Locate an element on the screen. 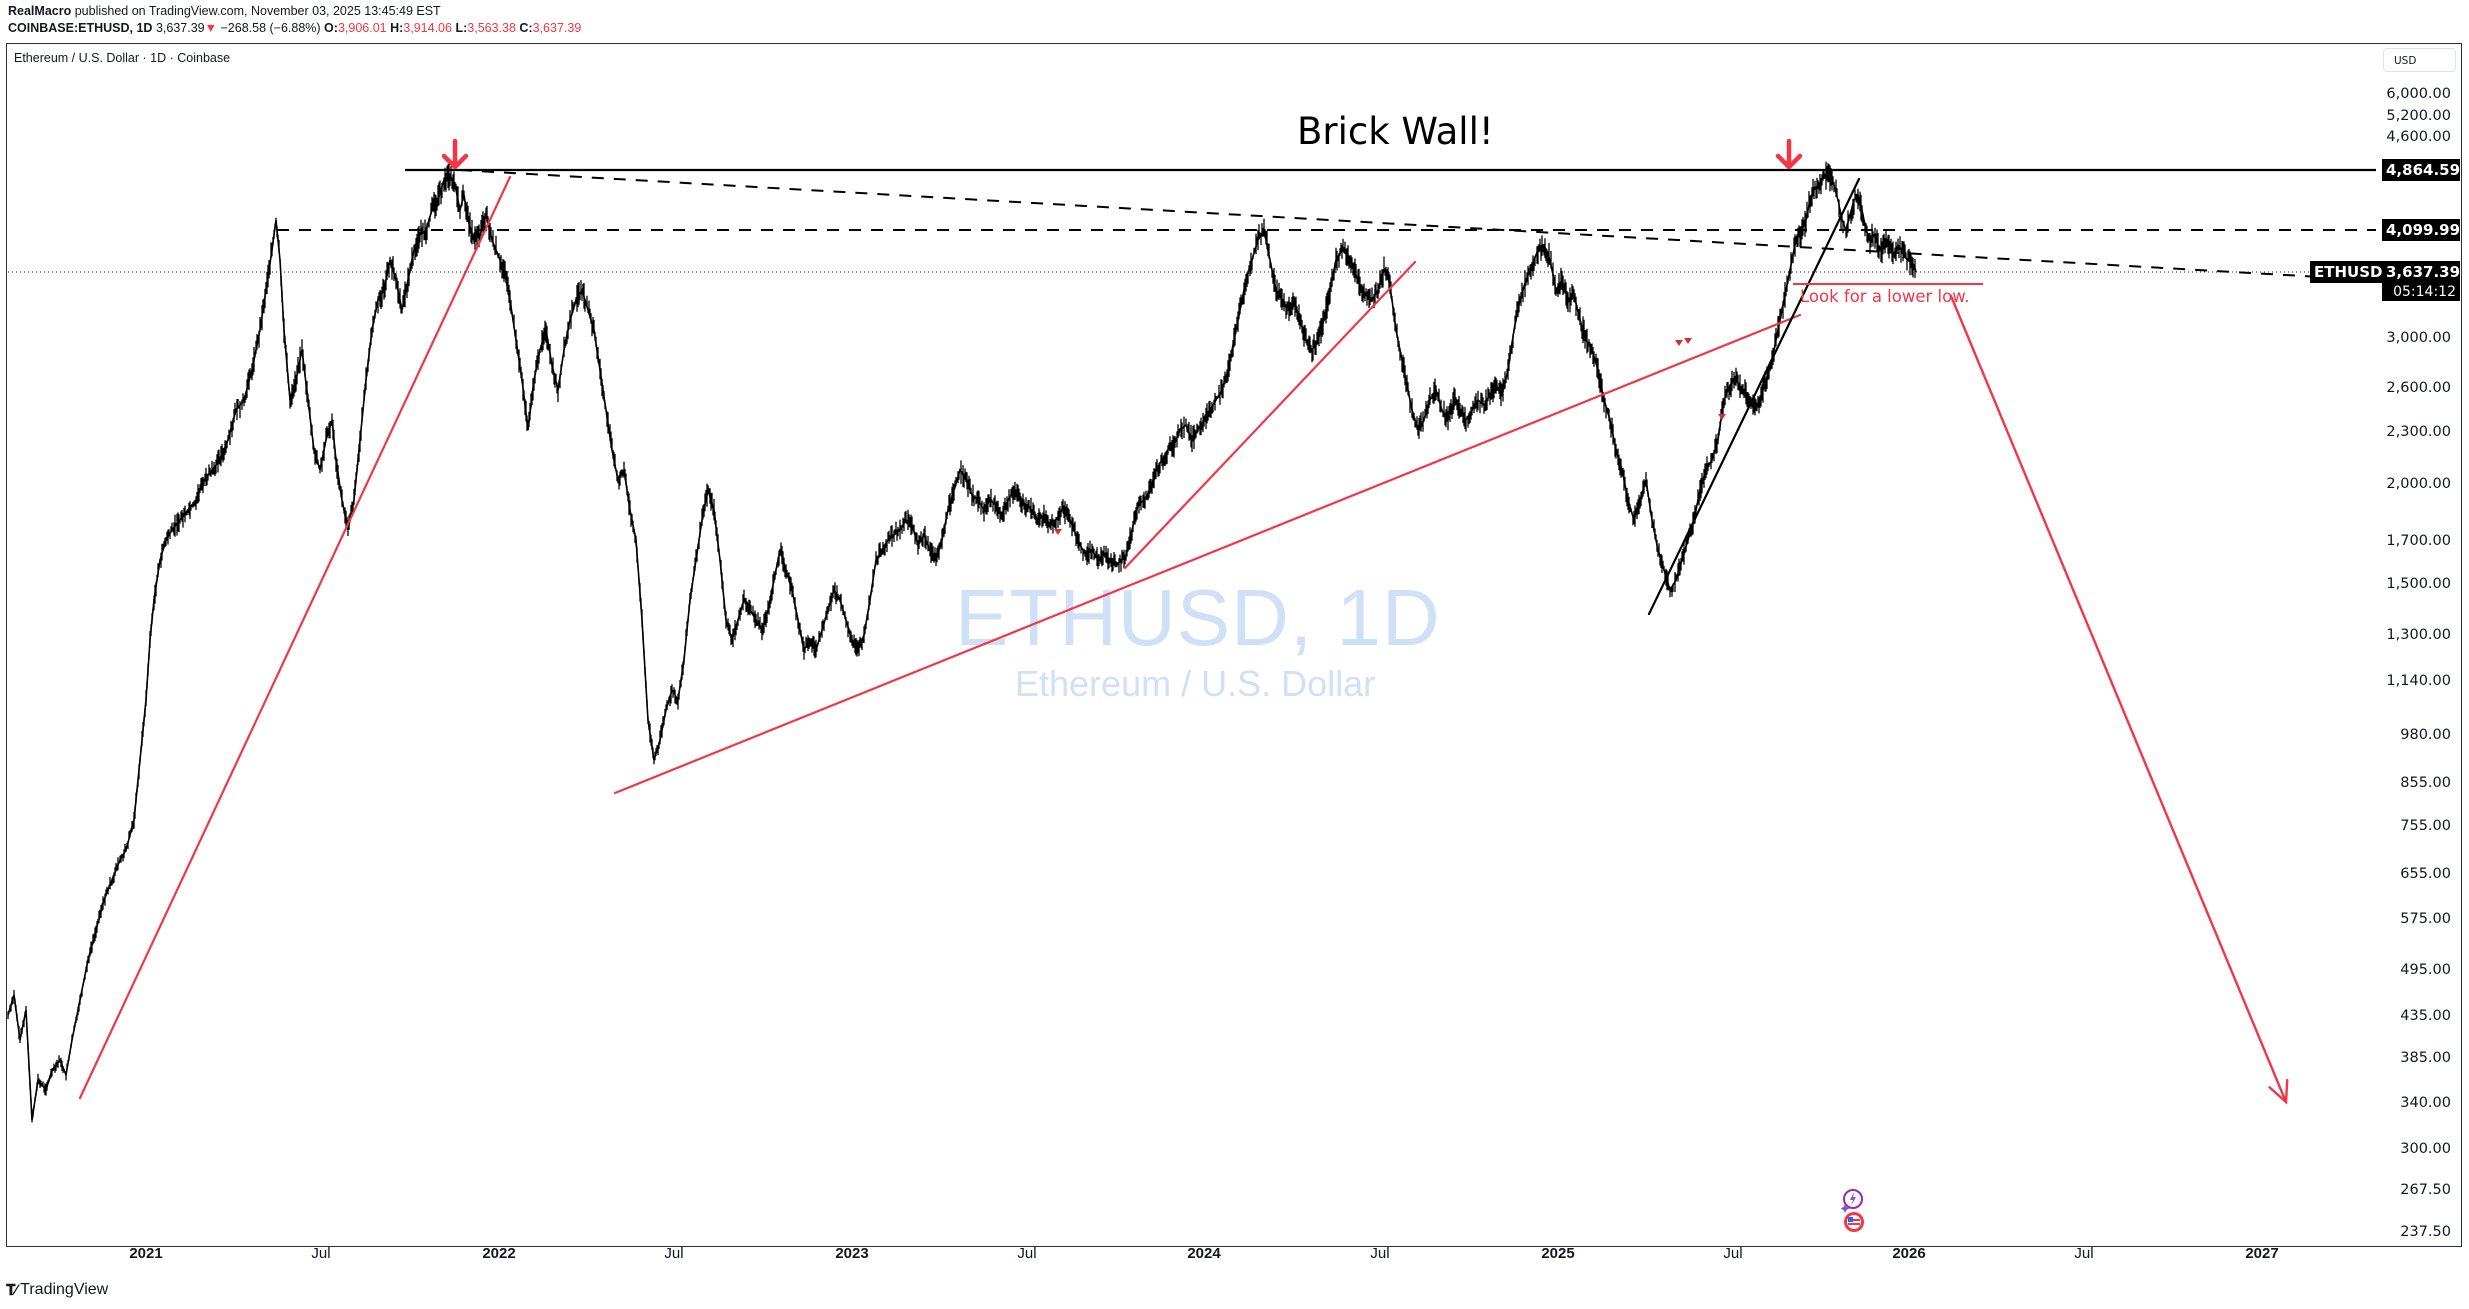 The height and width of the screenshot is (1309, 2469). price-tick-label: 1,700.00 is located at coordinates (2418, 541).